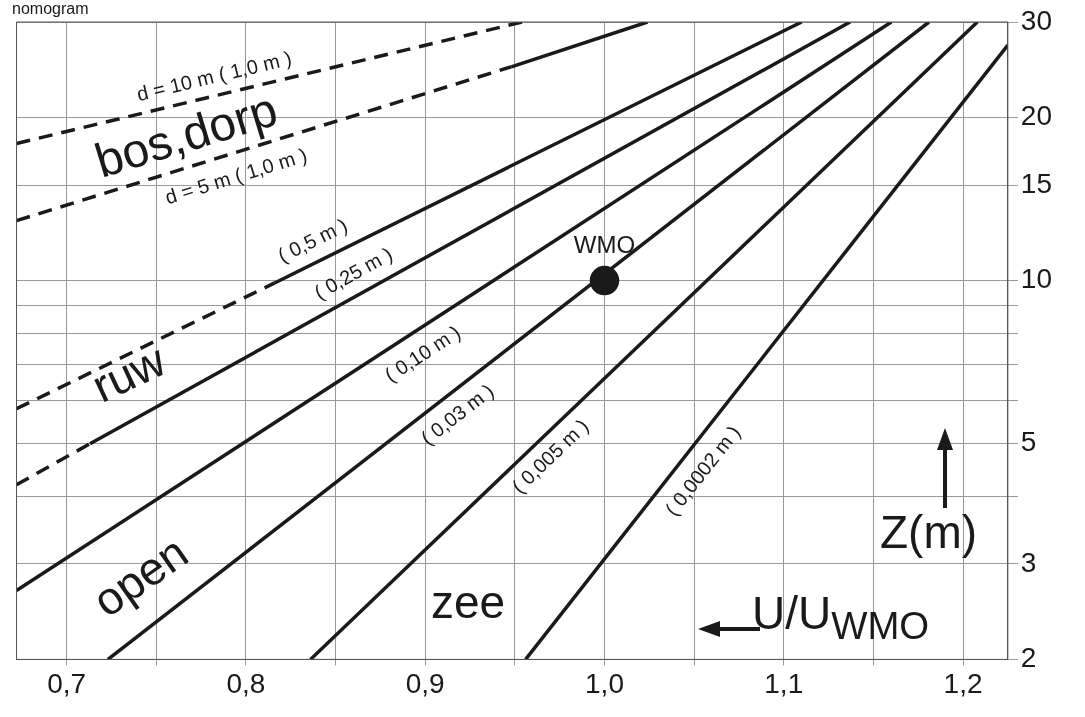  Describe the element at coordinates (1028, 442) in the screenshot. I see `y-tick-label: 5` at that location.